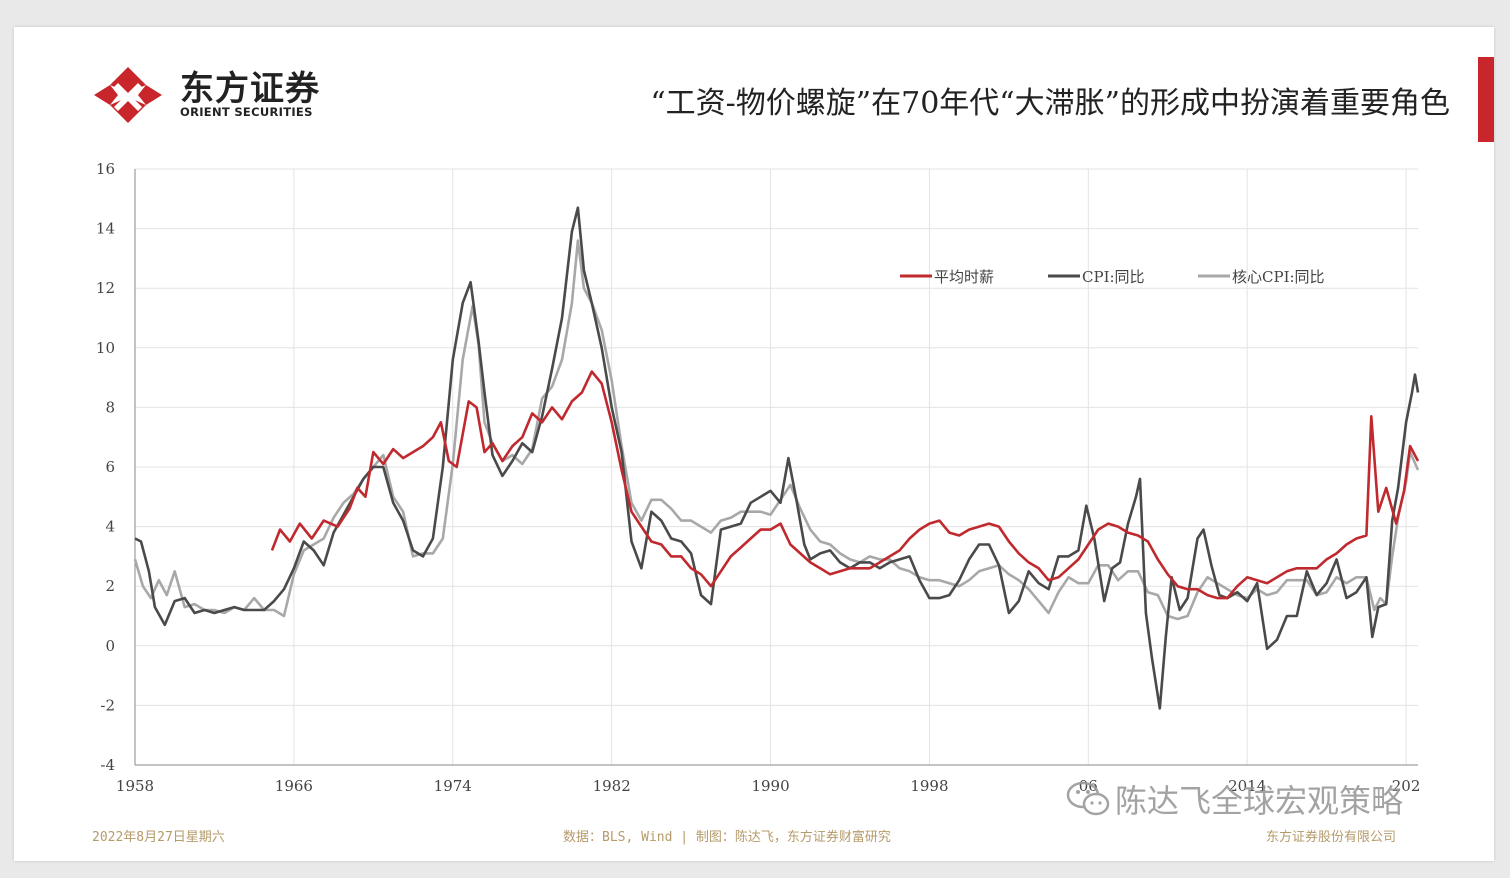 The height and width of the screenshot is (878, 1510). Describe the element at coordinates (929, 786) in the screenshot. I see `x-tick-label: 1998` at that location.